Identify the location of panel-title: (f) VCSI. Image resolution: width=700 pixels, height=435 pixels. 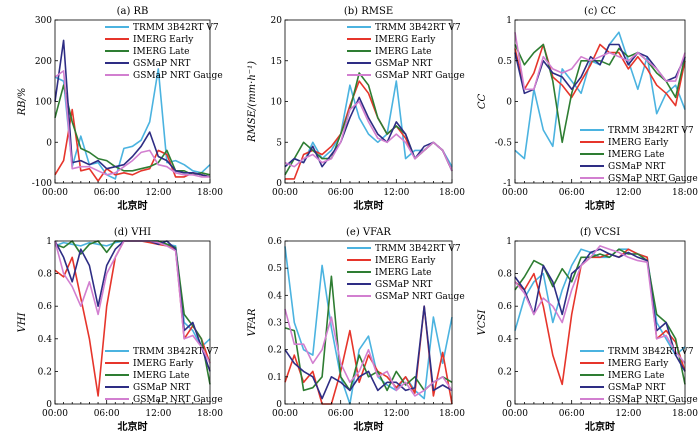
(600, 232).